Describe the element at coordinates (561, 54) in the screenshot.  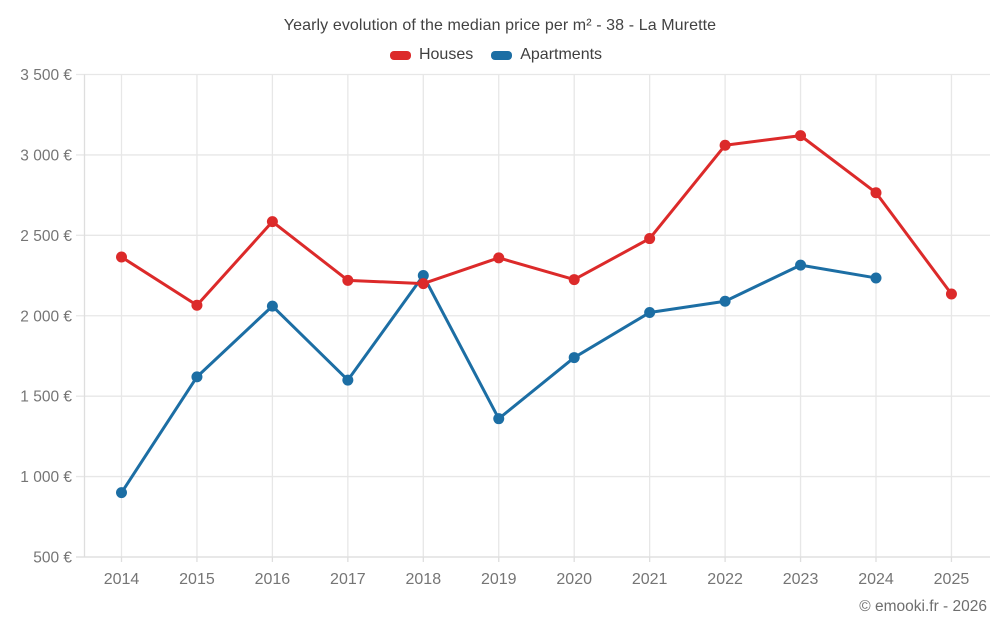
I see `legend-label-apartments: Apartments` at that location.